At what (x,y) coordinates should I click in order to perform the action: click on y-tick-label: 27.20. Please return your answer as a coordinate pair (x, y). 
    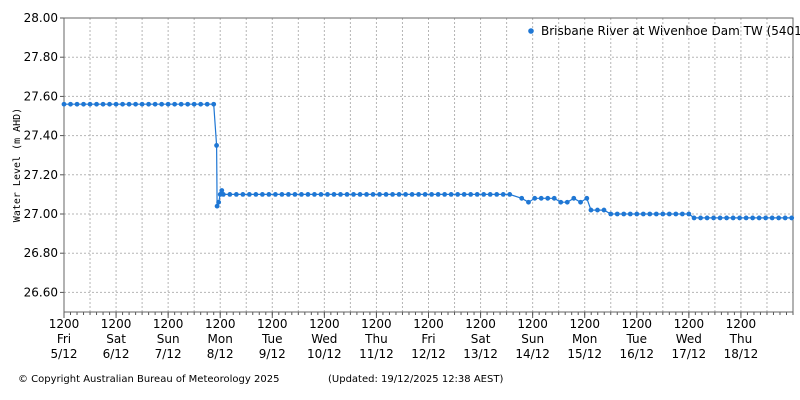
    Looking at the image, I should click on (41, 175).